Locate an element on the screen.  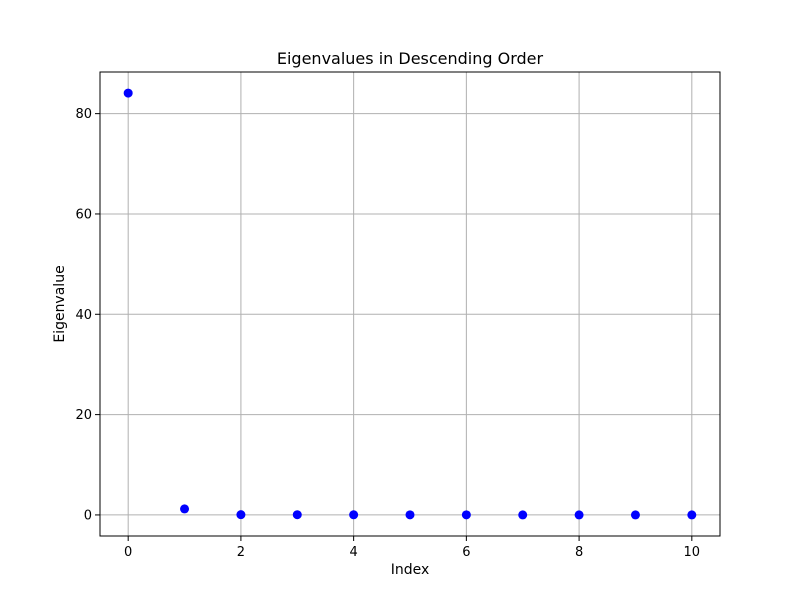
x-axis-label: Index is located at coordinates (410, 570).